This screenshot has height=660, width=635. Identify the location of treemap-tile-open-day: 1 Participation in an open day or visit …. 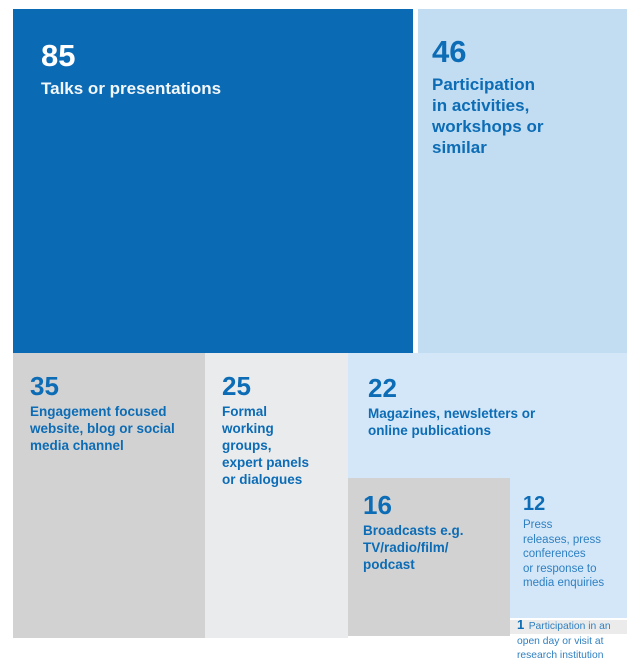
(568, 638).